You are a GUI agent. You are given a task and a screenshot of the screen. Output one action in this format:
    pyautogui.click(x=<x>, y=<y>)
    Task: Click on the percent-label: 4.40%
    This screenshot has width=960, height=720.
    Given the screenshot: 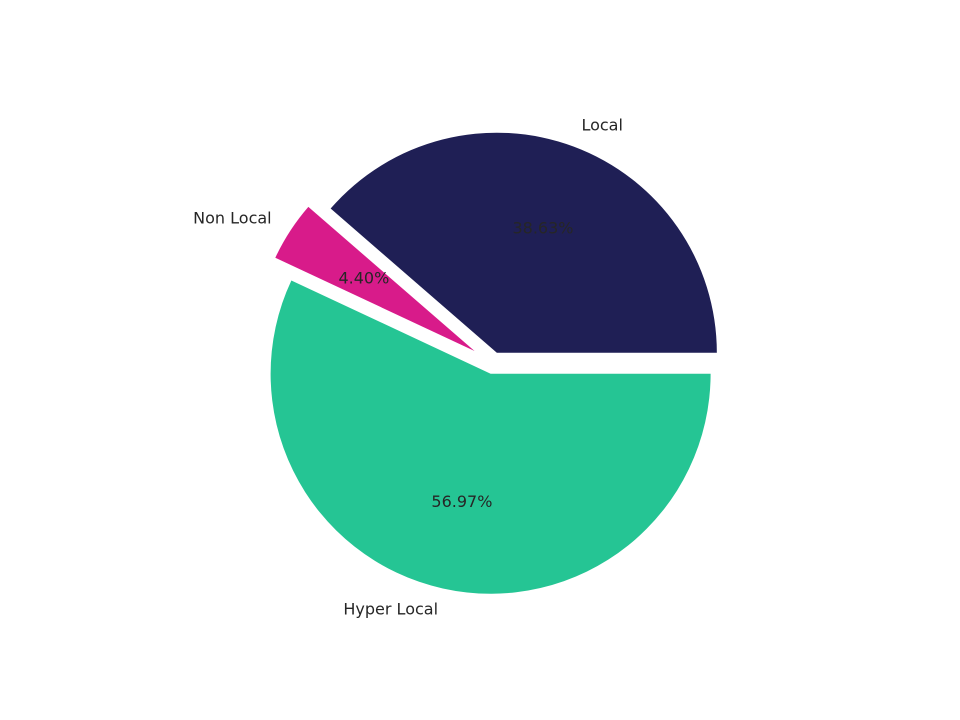 What is the action you would take?
    pyautogui.click(x=363, y=278)
    